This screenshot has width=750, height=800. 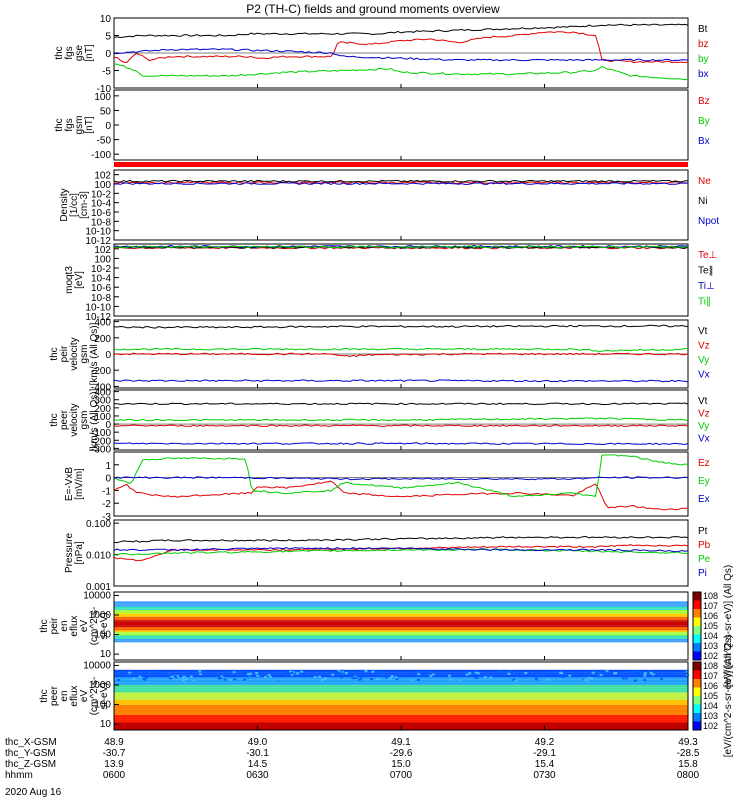 I want to click on y-tick-label: 102, so click(x=102, y=250).